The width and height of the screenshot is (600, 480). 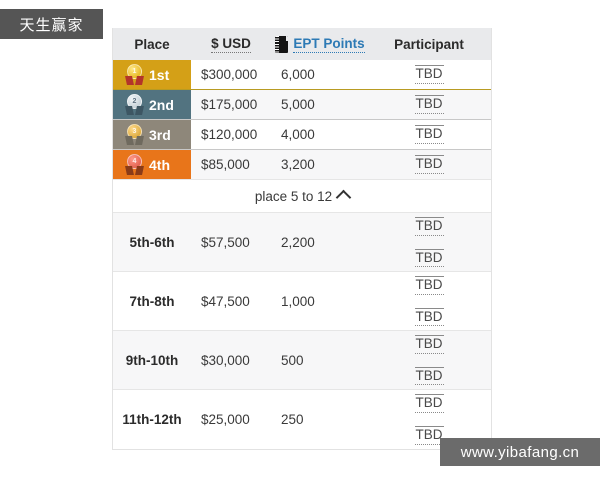 I want to click on table-header-row: Place $ USD EPT Points Participant, so click(x=302, y=44).